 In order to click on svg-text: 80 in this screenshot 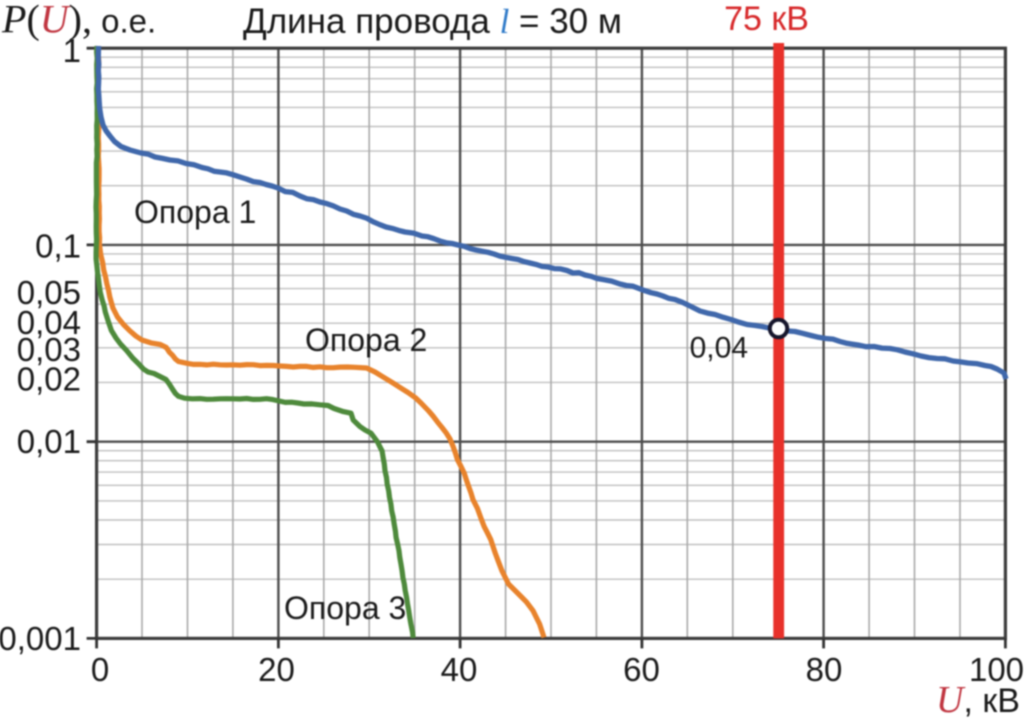, I will do `click(824, 669)`.